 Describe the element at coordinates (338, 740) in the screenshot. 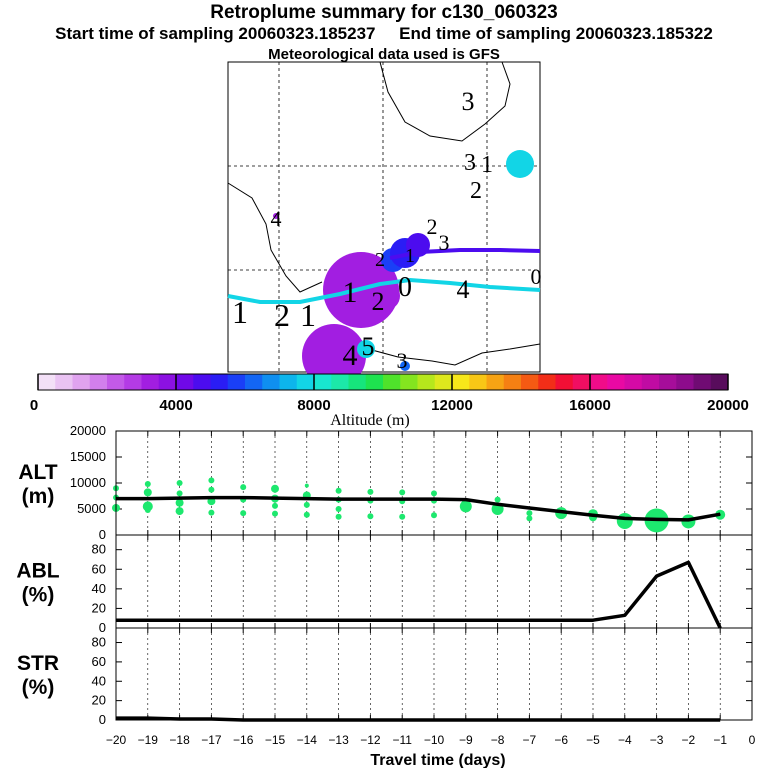

I see `x-tick-label: −13` at that location.